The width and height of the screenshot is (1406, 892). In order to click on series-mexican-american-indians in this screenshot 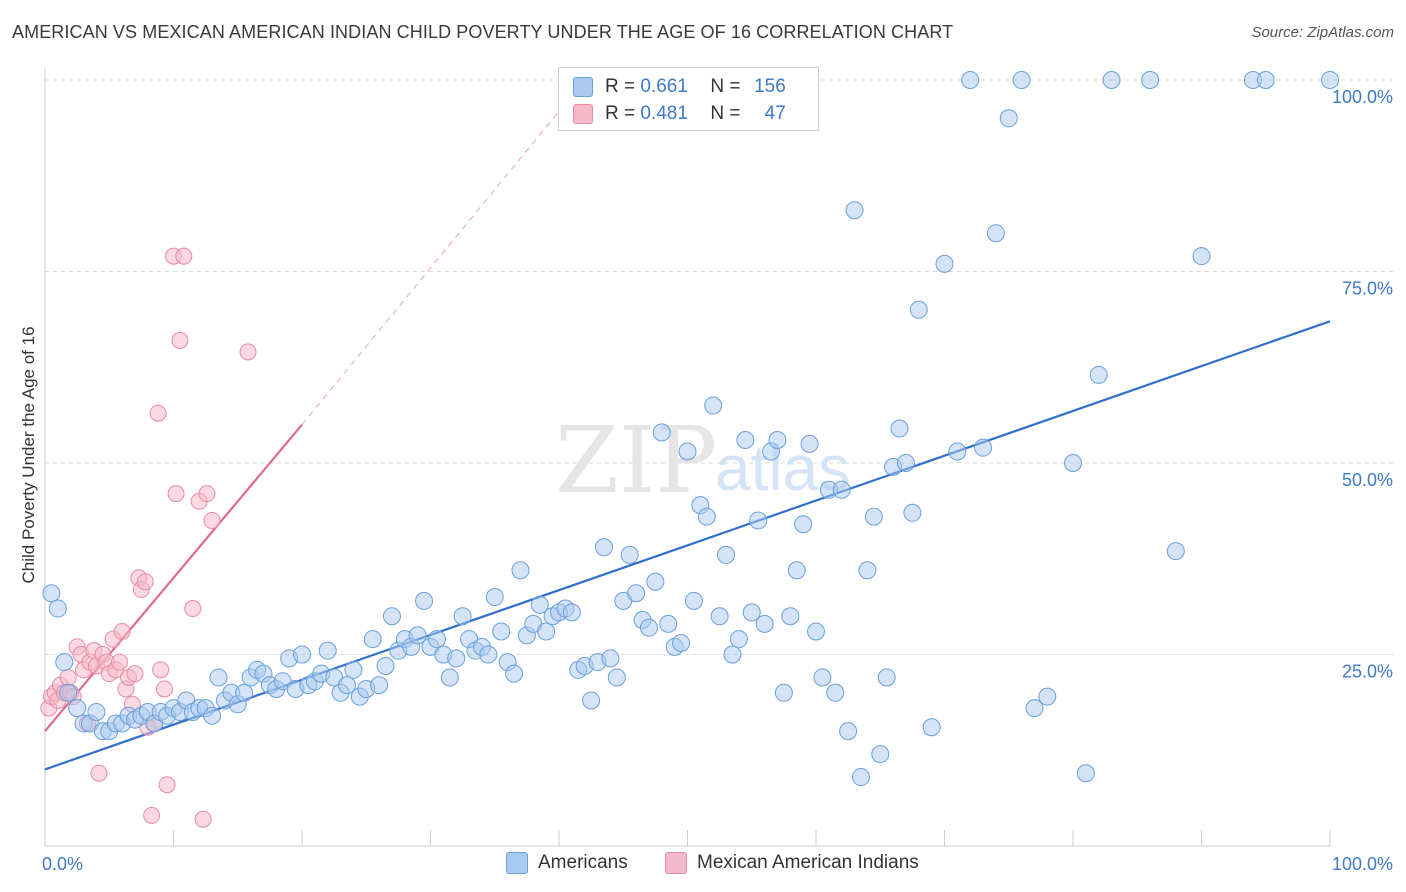, I will do `click(148, 537)`.